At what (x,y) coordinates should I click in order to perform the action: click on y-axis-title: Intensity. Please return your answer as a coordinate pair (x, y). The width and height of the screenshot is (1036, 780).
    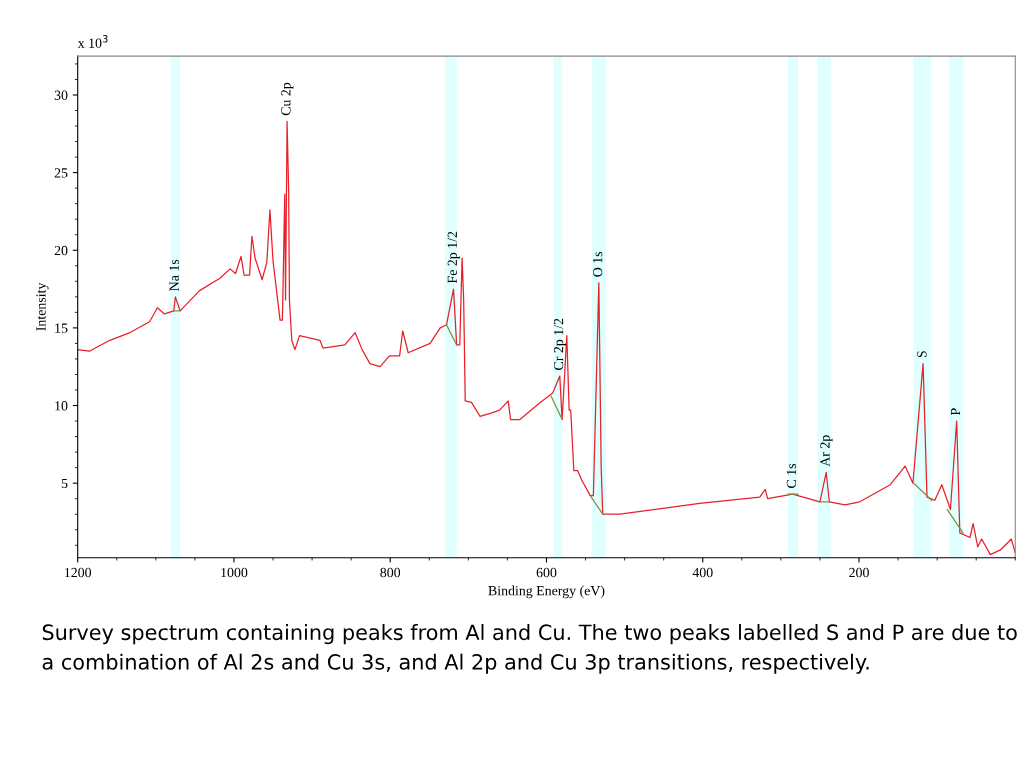
    Looking at the image, I should click on (42, 306).